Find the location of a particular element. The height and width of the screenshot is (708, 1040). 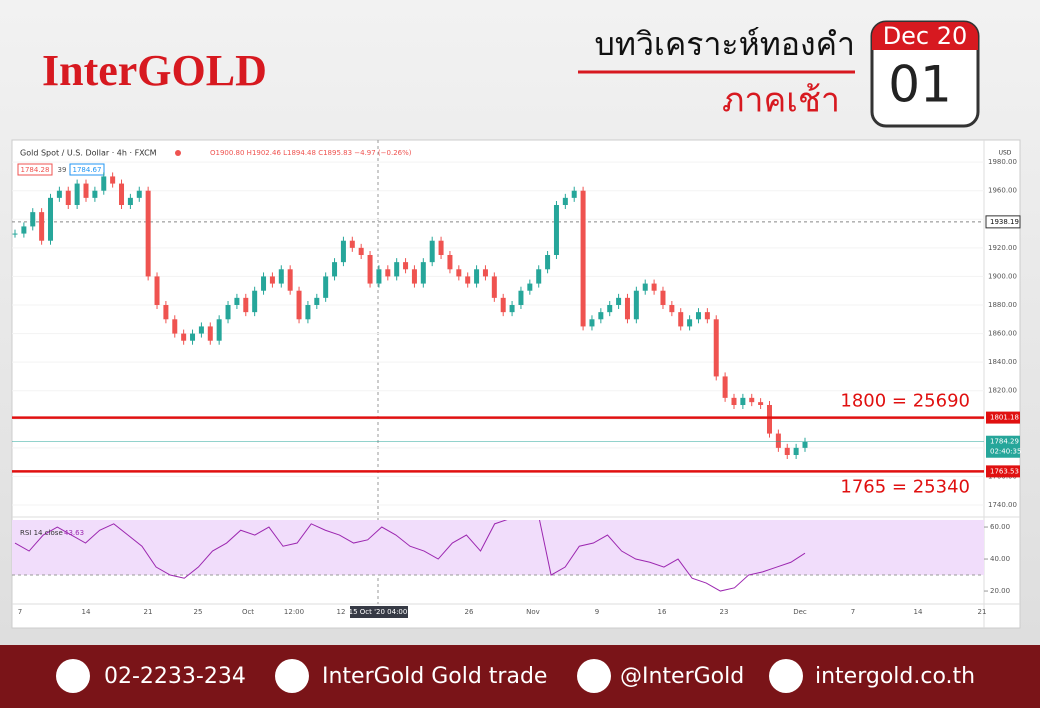

crosshair-time-box is located at coordinates (379, 612).